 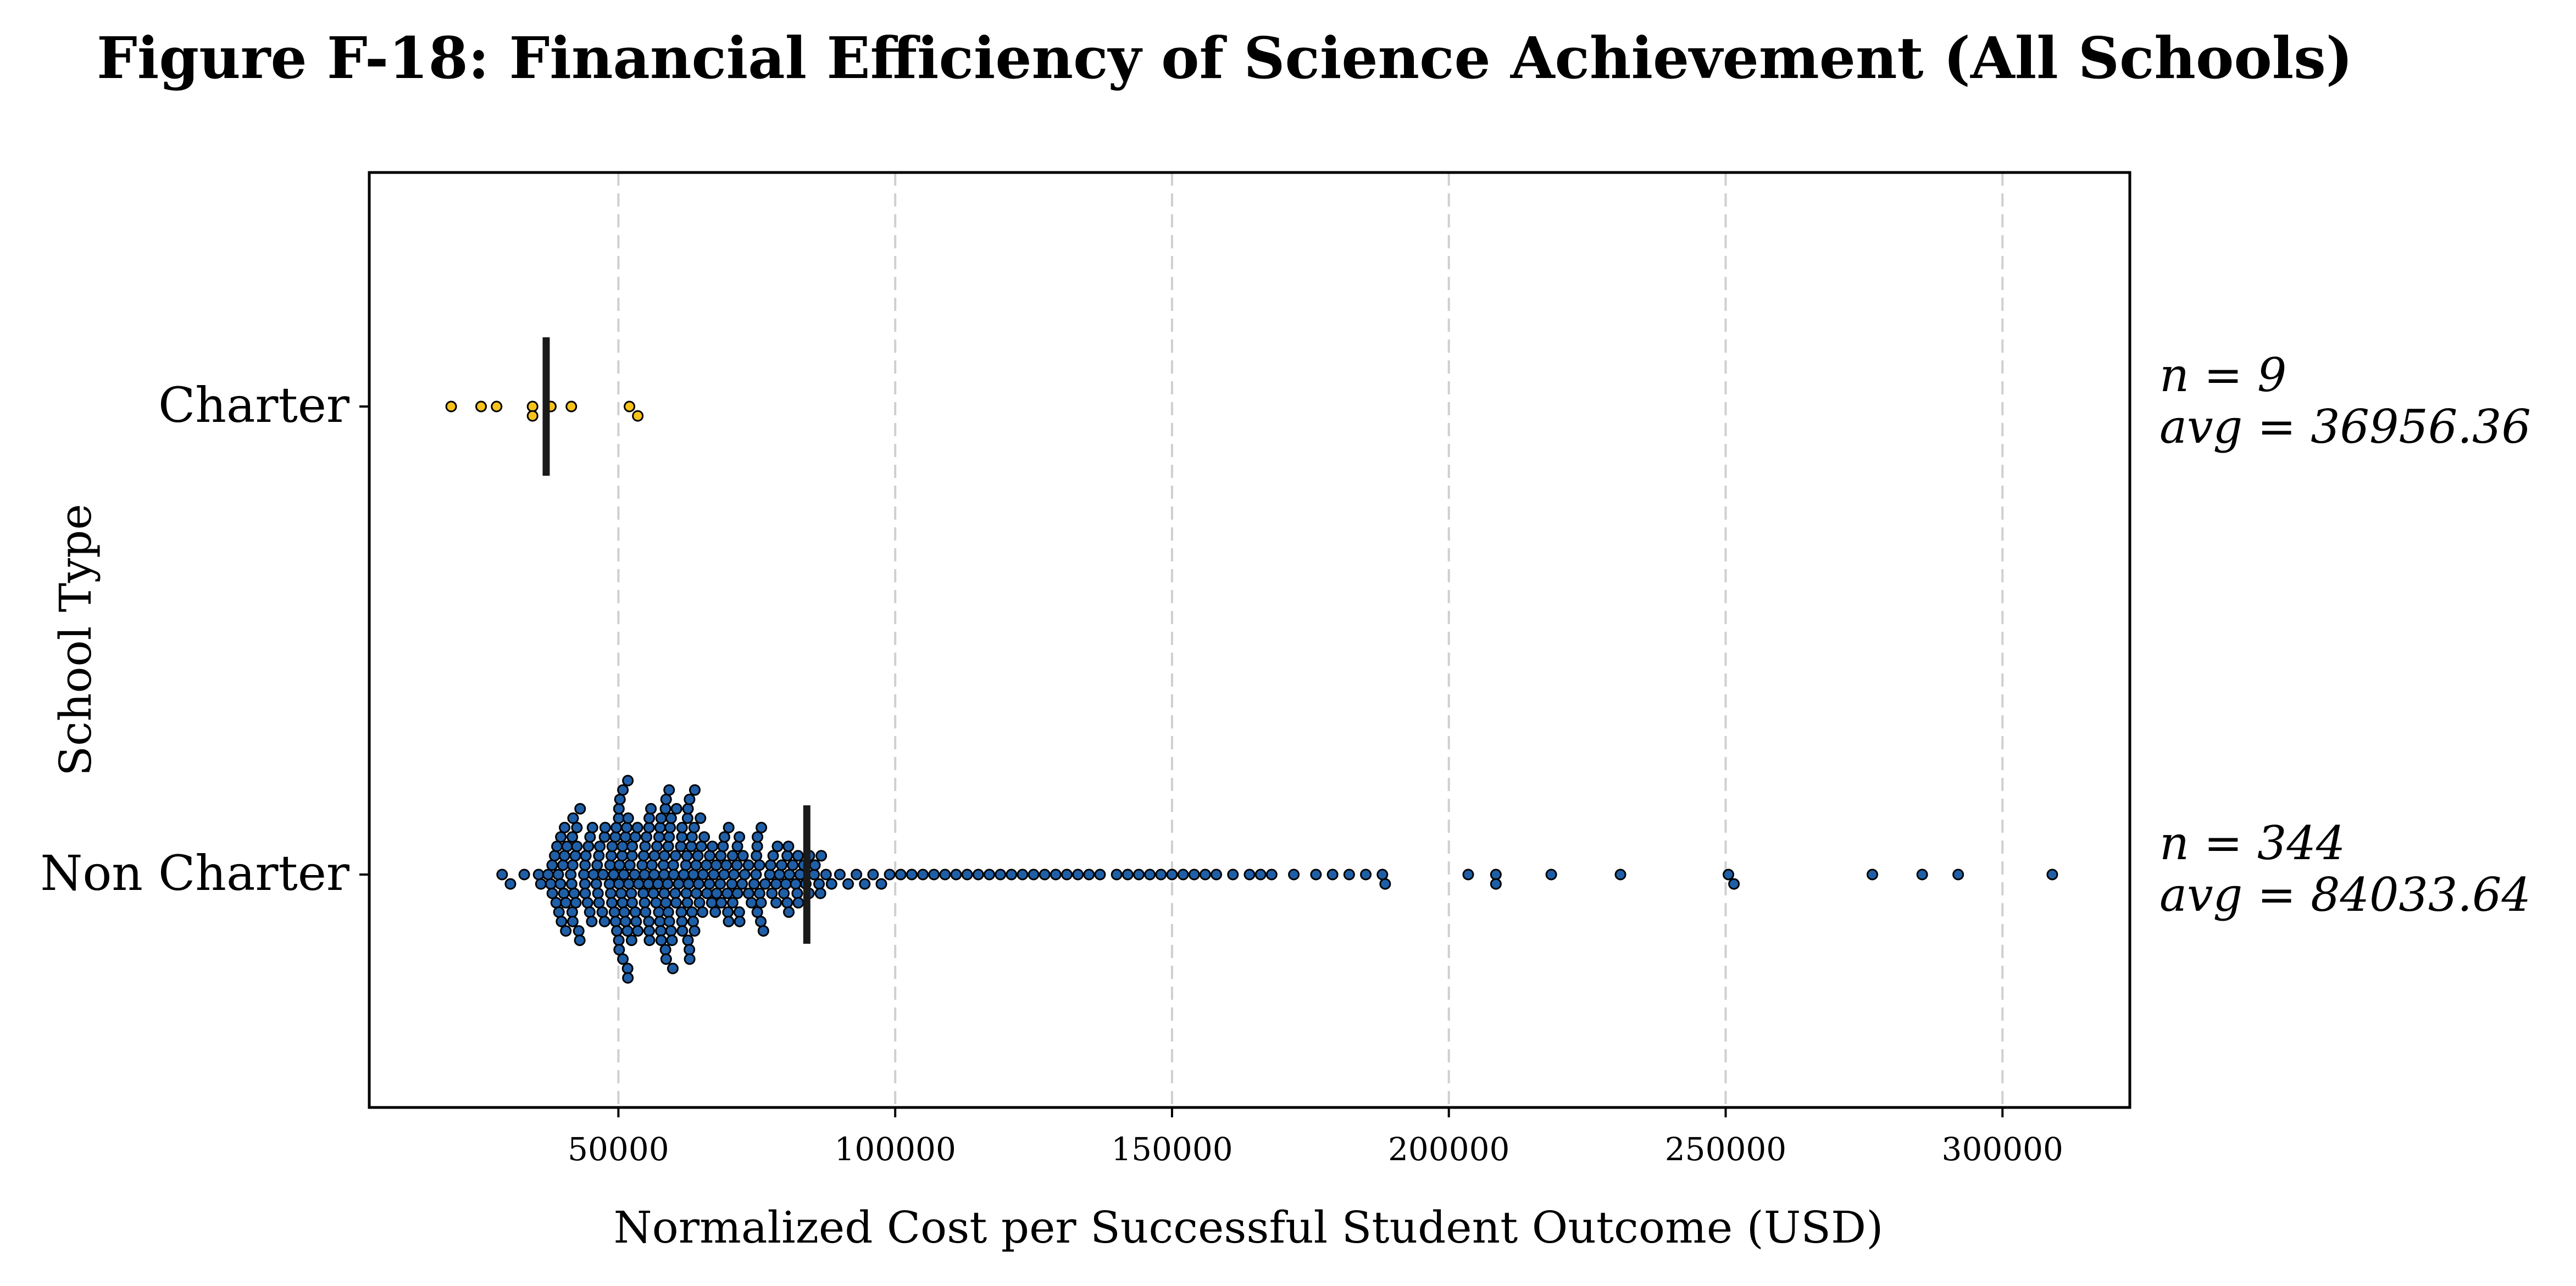 I want to click on y-axis-category-labels: Charter Non Charter, so click(x=204, y=639).